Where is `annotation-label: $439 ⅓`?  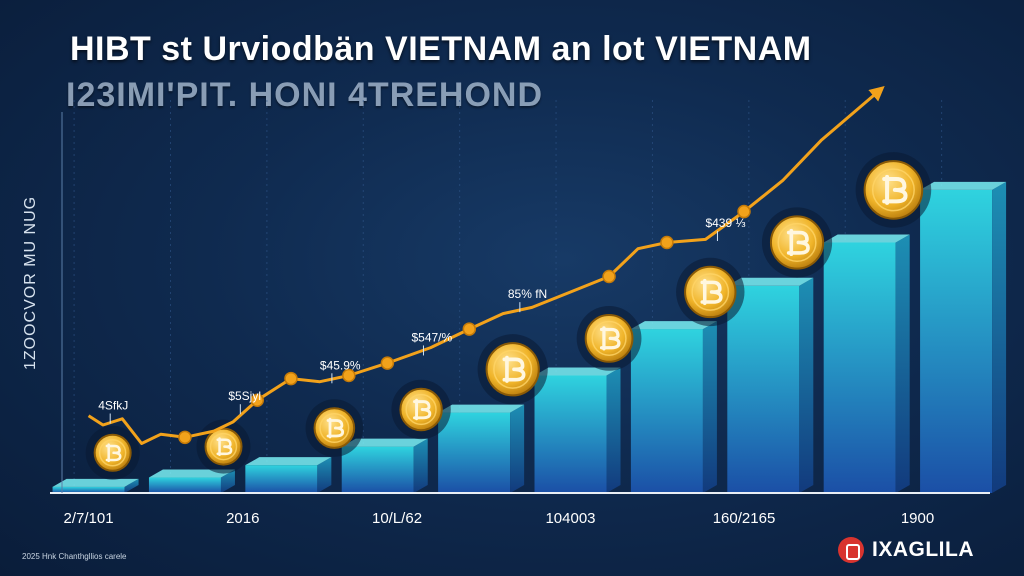
annotation-label: $439 ⅓ is located at coordinates (725, 223).